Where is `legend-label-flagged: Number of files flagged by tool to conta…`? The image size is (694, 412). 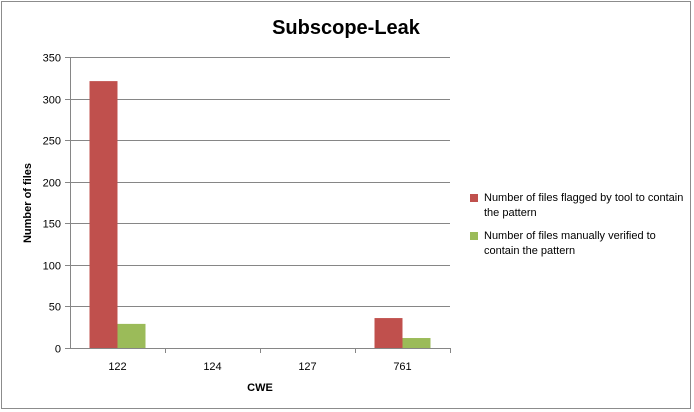
legend-label-flagged: Number of files flagged by tool to conta… is located at coordinates (584, 205).